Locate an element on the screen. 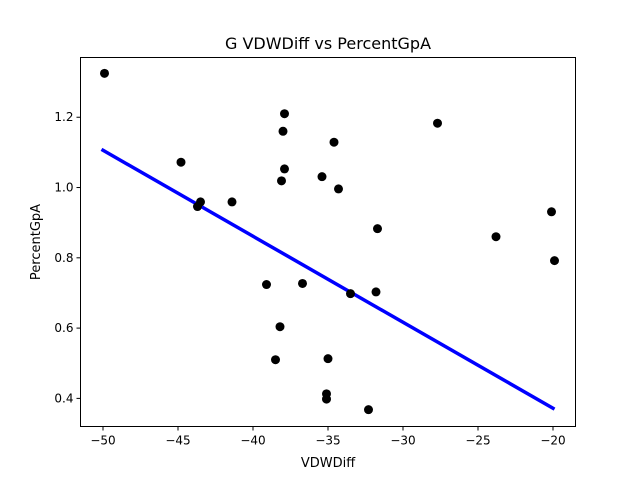 The image size is (640, 484). x-axis: −50 −45 −40 −35 −30 −25 −20 is located at coordinates (328, 437).